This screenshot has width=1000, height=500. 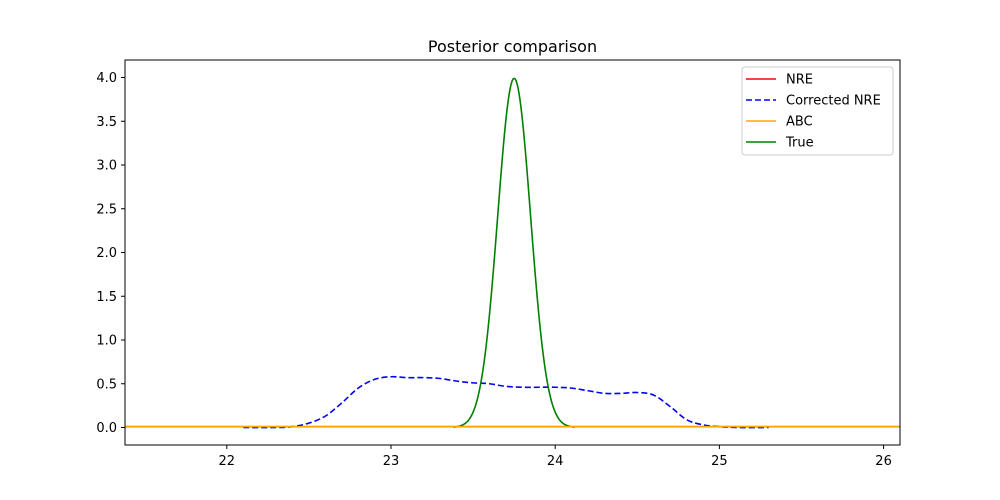 I want to click on y-tick-label: 3.0, so click(x=106, y=166).